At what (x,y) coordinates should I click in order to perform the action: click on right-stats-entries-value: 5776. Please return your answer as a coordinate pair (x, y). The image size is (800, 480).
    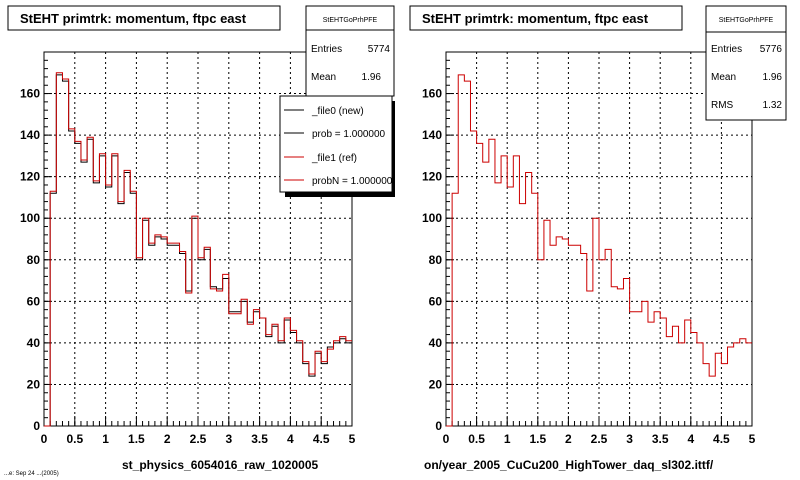
    Looking at the image, I should click on (771, 49).